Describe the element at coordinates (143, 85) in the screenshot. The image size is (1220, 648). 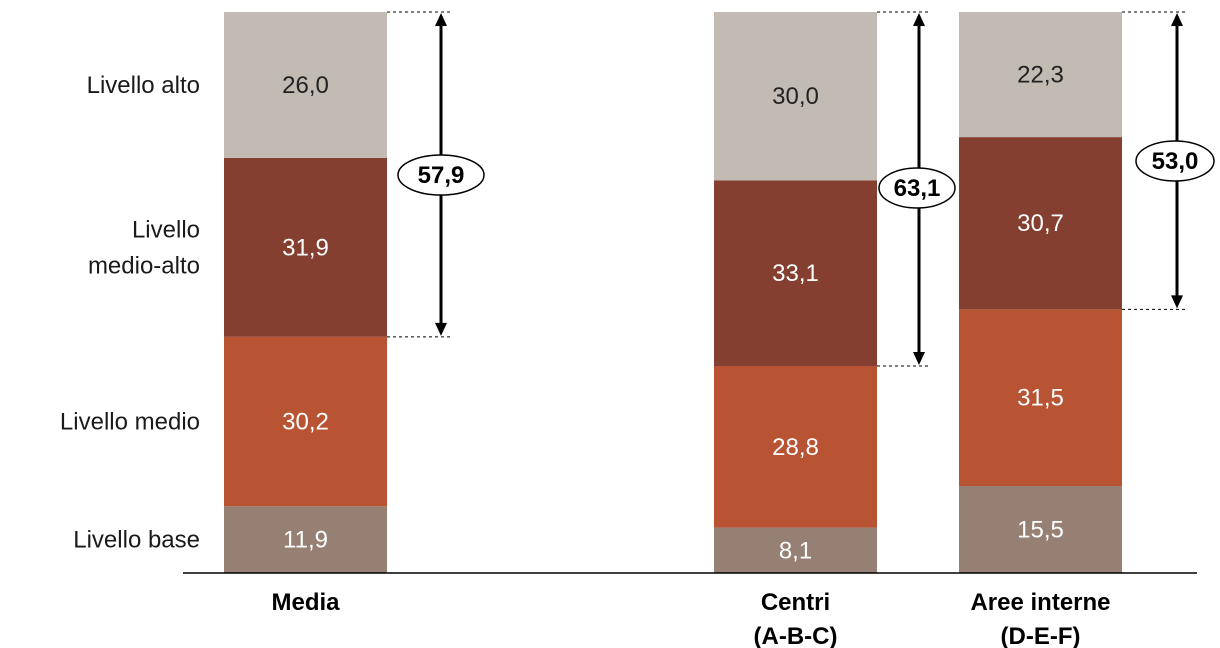
I see `level-label-livello-alto: Livello alto` at that location.